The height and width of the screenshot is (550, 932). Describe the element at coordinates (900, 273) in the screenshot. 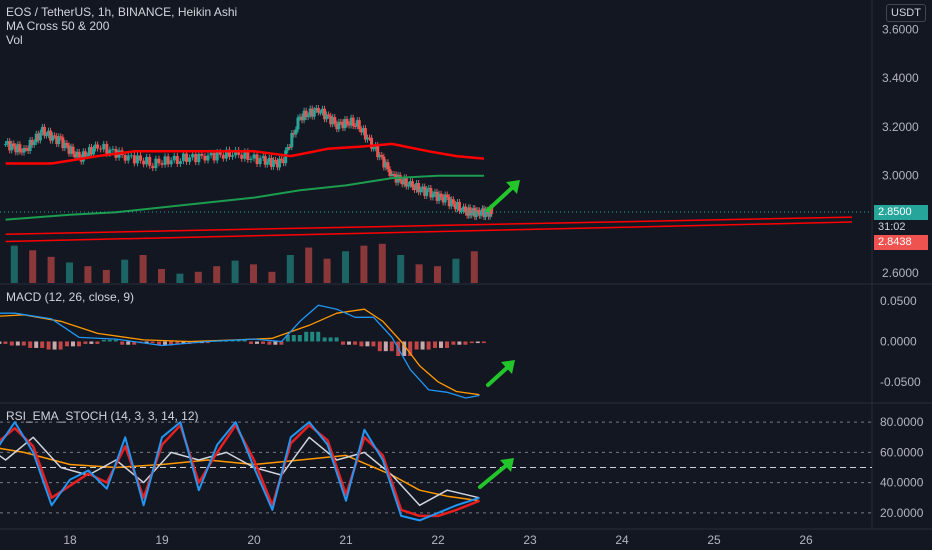

I see `price-tick-label: 2.6000` at that location.